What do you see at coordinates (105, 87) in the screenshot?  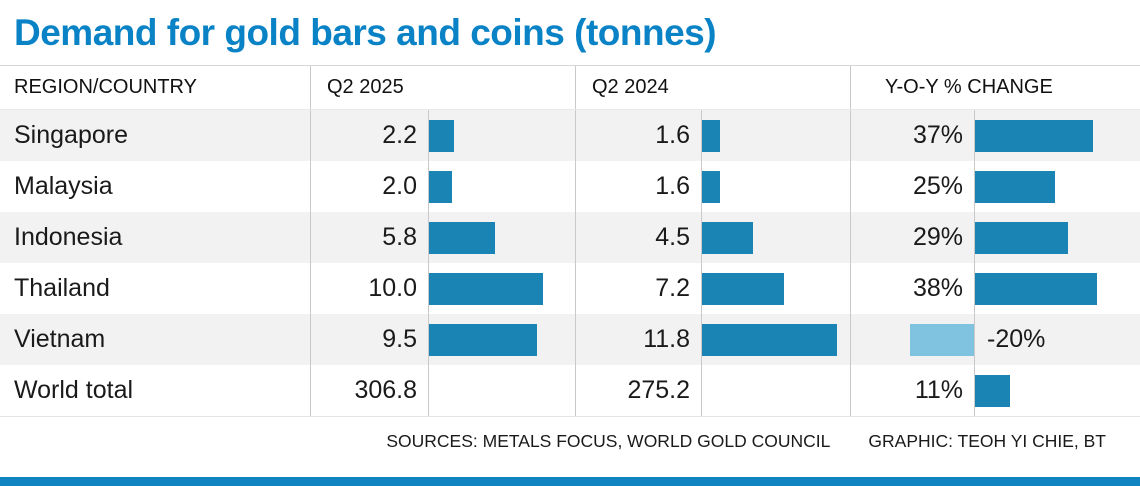 I see `column-header-region: REGION/COUNTRY` at bounding box center [105, 87].